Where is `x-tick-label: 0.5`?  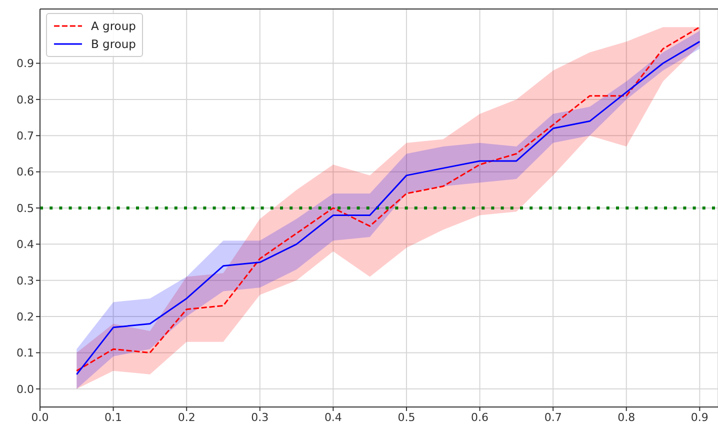 x-tick-label: 0.5 is located at coordinates (407, 417).